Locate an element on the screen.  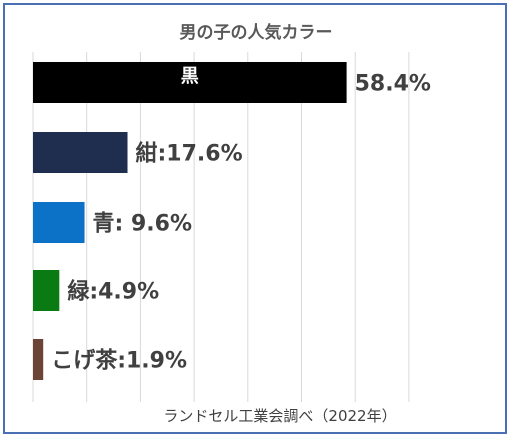
bar-inner-label-0: 黒 is located at coordinates (190, 76).